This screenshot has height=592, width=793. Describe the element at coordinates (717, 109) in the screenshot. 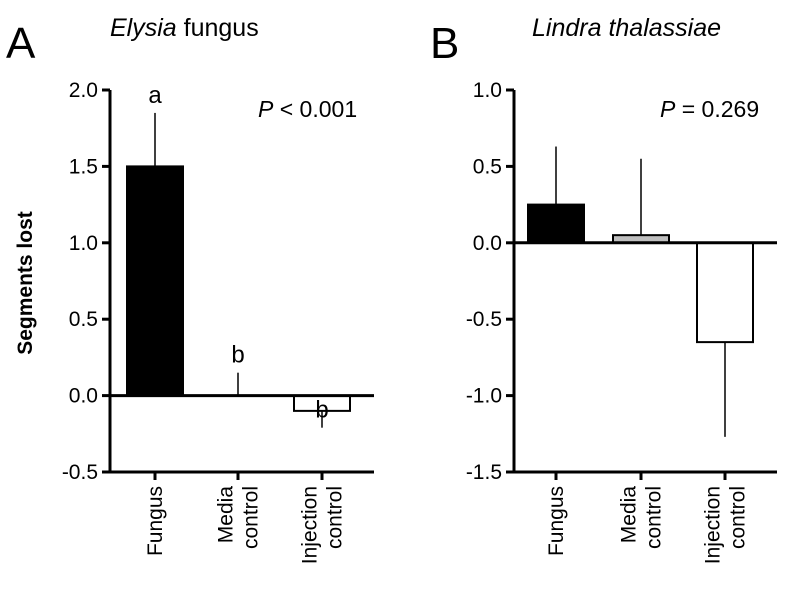

I see `p-text: = 0.269` at that location.